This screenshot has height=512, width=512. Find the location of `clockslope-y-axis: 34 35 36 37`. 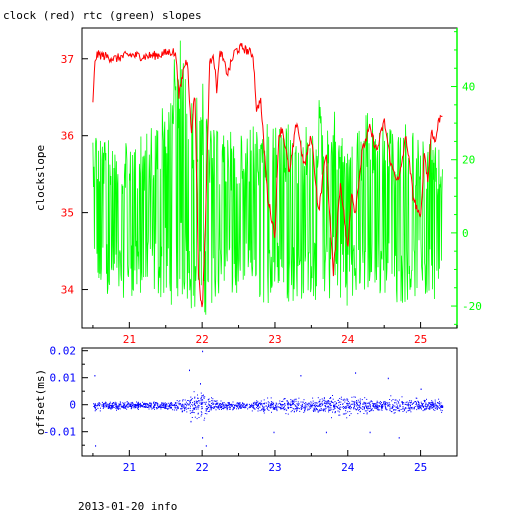

clockslope-y-axis: 34 35 36 37 is located at coordinates (74, 175).